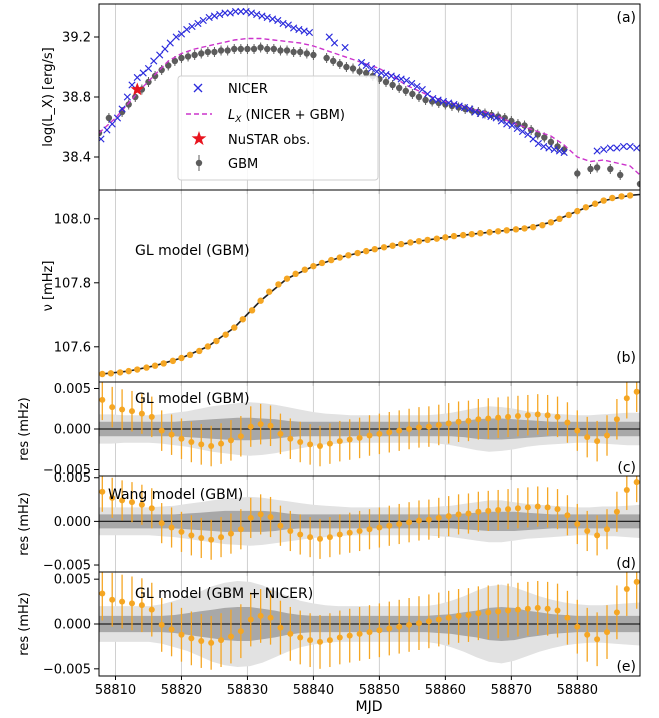 The image size is (659, 718). I want to click on legend-nicer-marker, so click(198, 88).